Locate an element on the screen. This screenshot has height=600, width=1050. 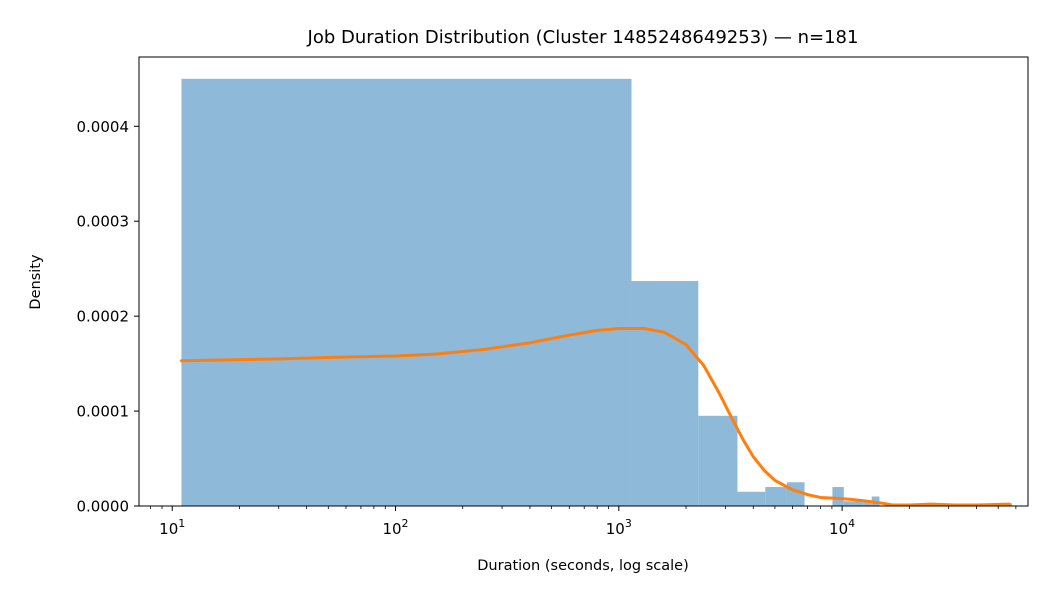
x-tick-exponent-3: 4 is located at coordinates (851, 523).